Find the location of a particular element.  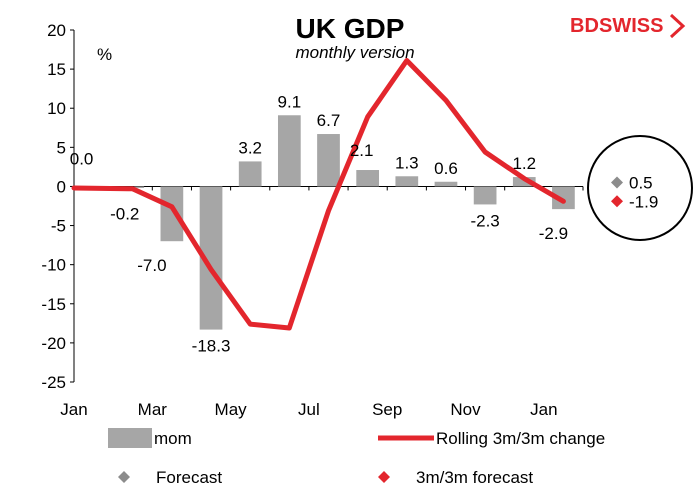

bar-data-label: -0.2 is located at coordinates (124, 213).